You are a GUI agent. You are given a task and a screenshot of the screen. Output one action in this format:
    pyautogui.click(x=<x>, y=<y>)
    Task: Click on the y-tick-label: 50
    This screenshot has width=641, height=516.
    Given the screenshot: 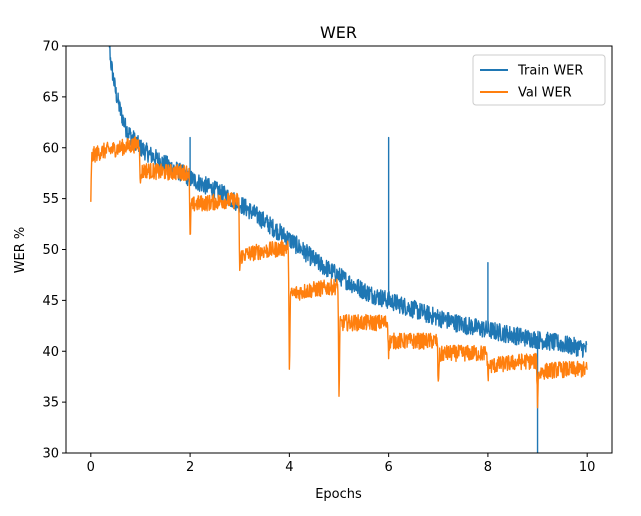 What is the action you would take?
    pyautogui.click(x=50, y=250)
    